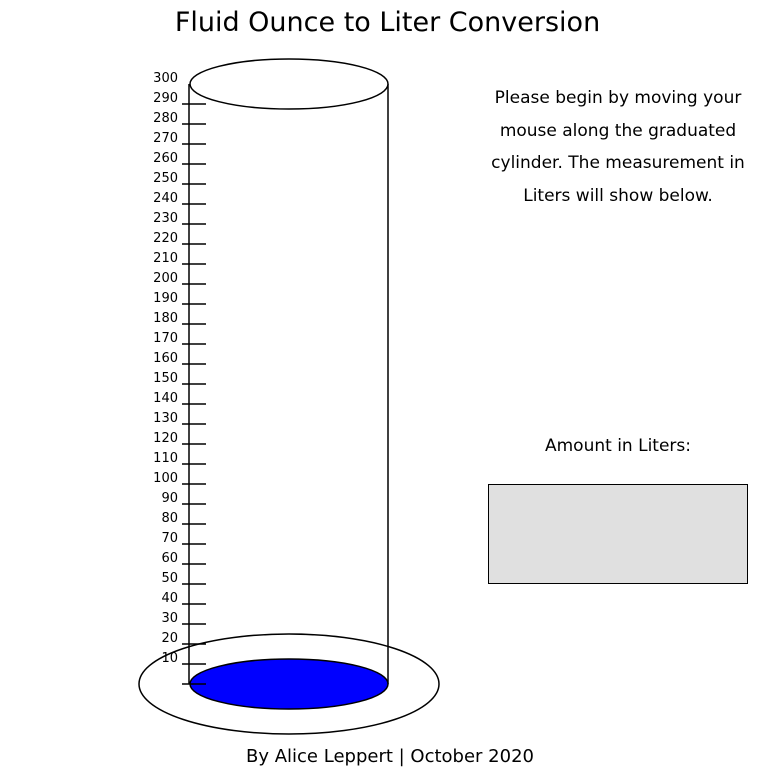 The image size is (780, 784). What do you see at coordinates (617, 446) in the screenshot?
I see `amount-label: Amount in Liters:` at bounding box center [617, 446].